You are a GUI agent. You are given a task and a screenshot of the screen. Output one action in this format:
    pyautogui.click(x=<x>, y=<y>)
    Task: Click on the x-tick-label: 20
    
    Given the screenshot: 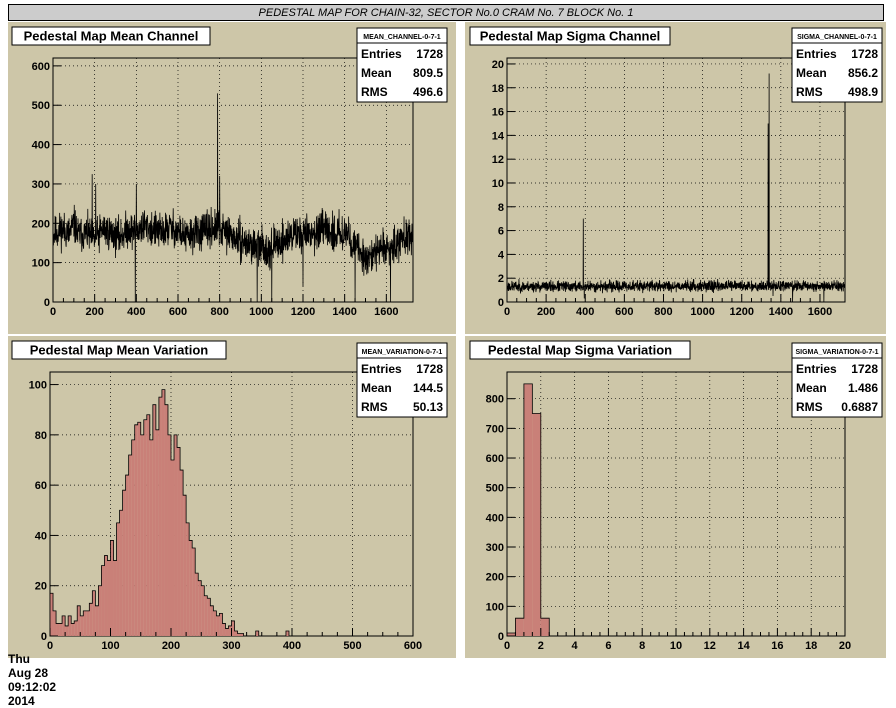 What is the action you would take?
    pyautogui.click(x=845, y=646)
    